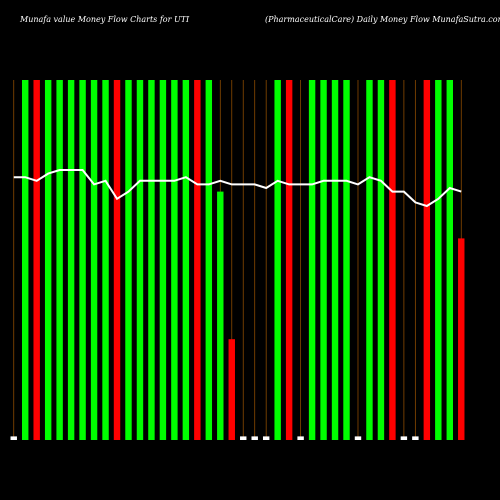 The width and height of the screenshot is (500, 500). Describe the element at coordinates (104, 19) in the screenshot. I see `chart-title: Munafa value Money Flow Charts for UTI` at that location.